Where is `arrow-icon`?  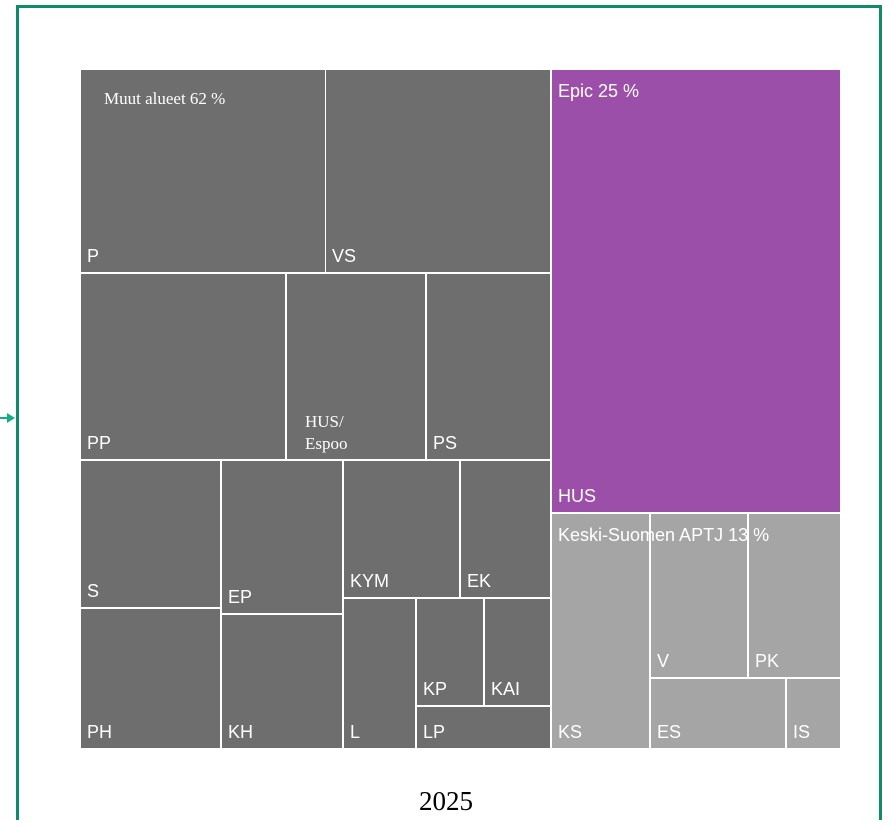 arrow-icon is located at coordinates (7, 418).